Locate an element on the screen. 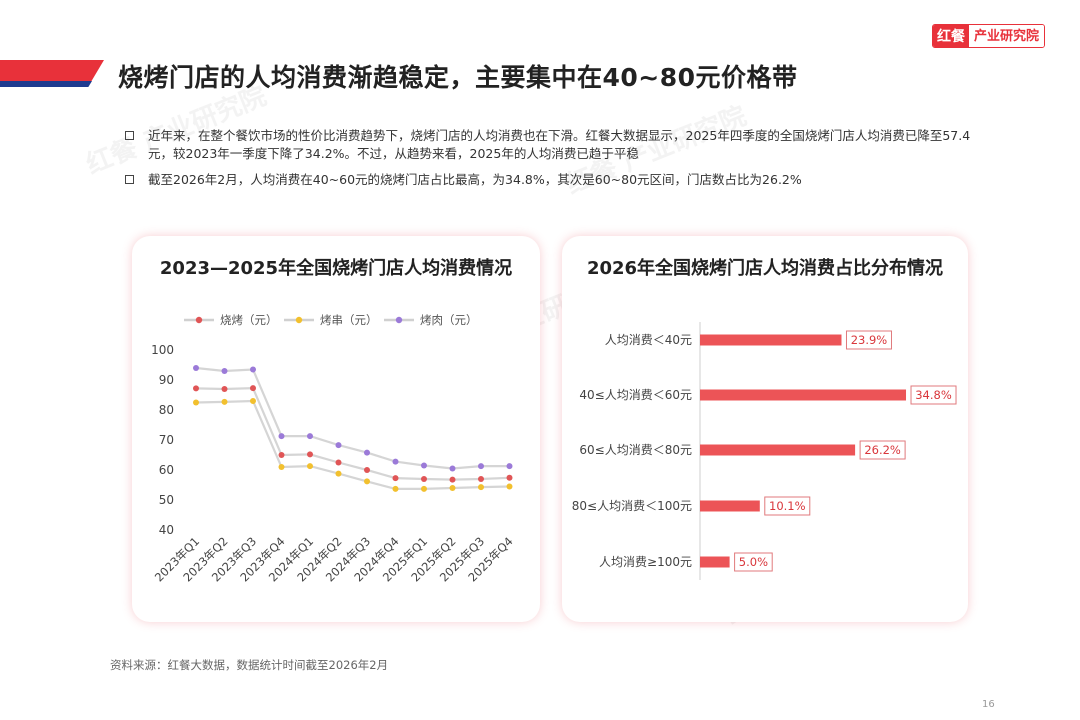  value-label: 5.0% is located at coordinates (753, 562).